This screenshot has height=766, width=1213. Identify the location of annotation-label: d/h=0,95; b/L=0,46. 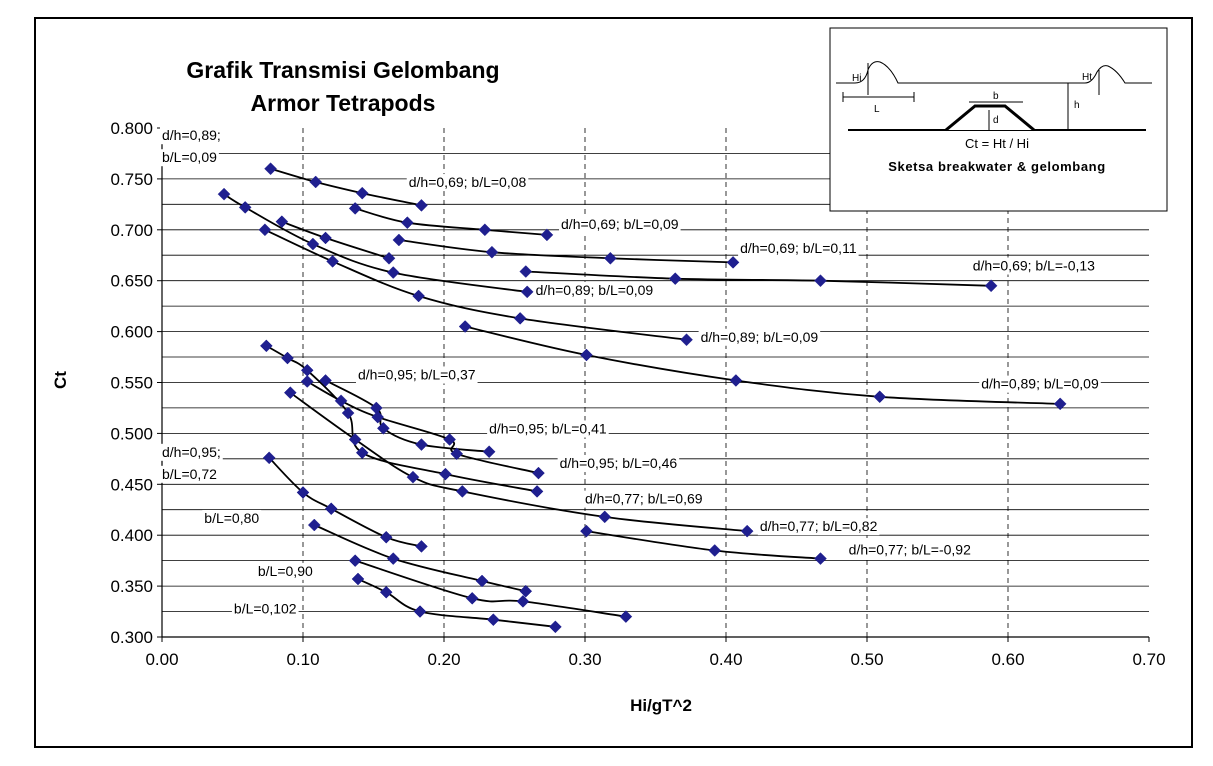
(619, 463).